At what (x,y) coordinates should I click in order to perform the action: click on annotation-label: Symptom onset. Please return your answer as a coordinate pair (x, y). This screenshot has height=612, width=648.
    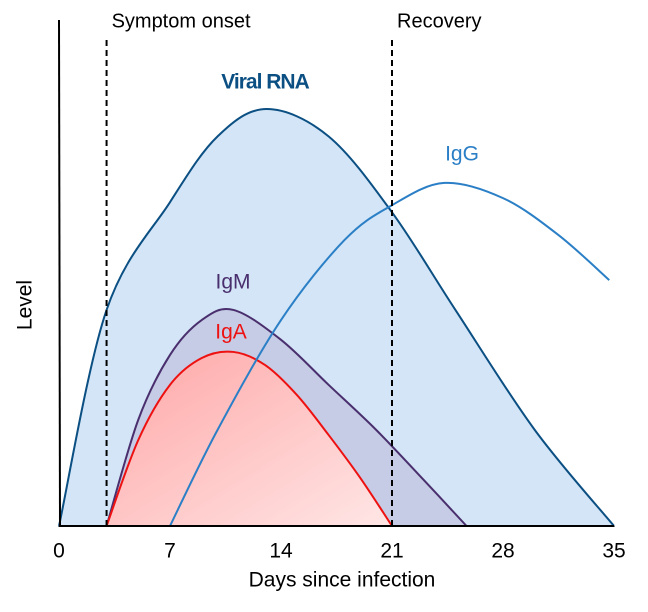
    Looking at the image, I should click on (181, 21).